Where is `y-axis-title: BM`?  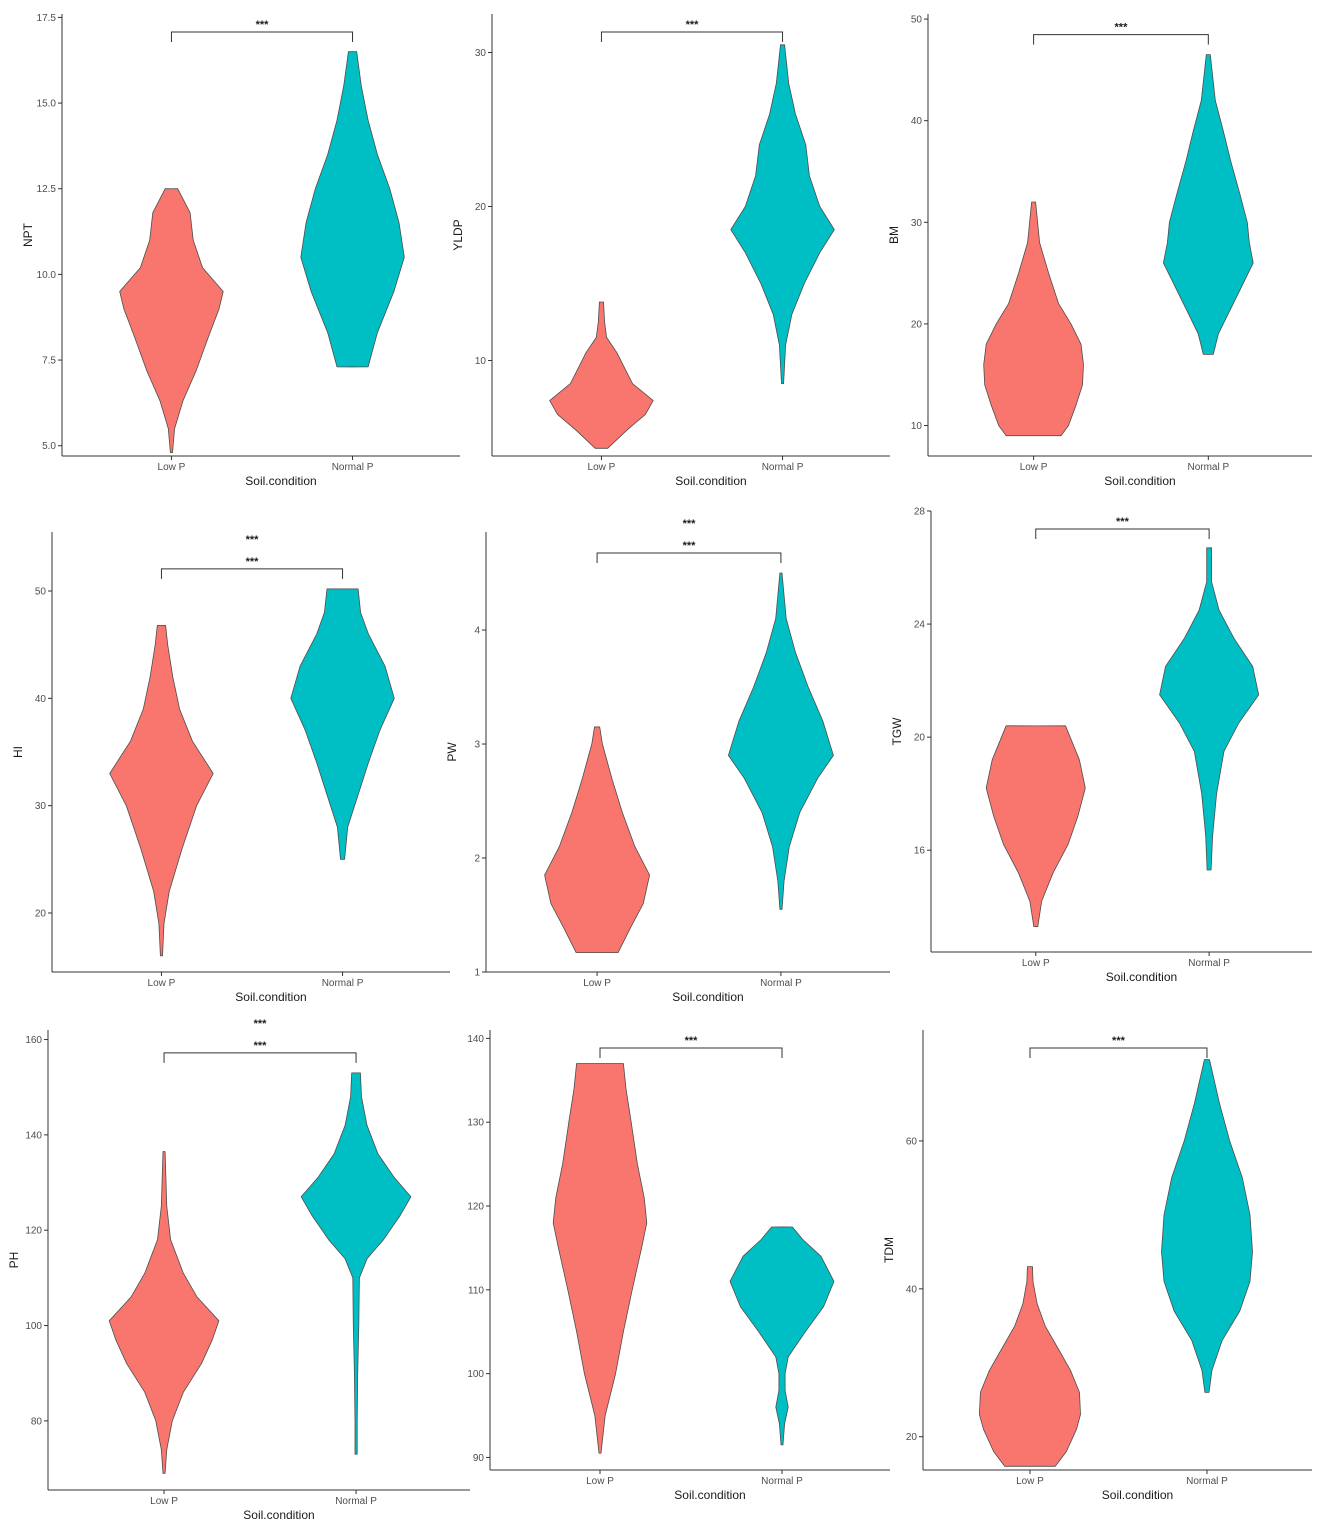
y-axis-title: BM is located at coordinates (894, 235).